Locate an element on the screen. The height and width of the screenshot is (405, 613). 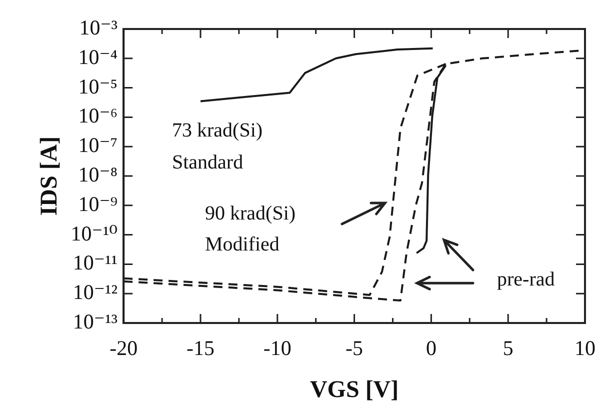
y-tick-label: 10⁻⁹ is located at coordinates (98, 204).